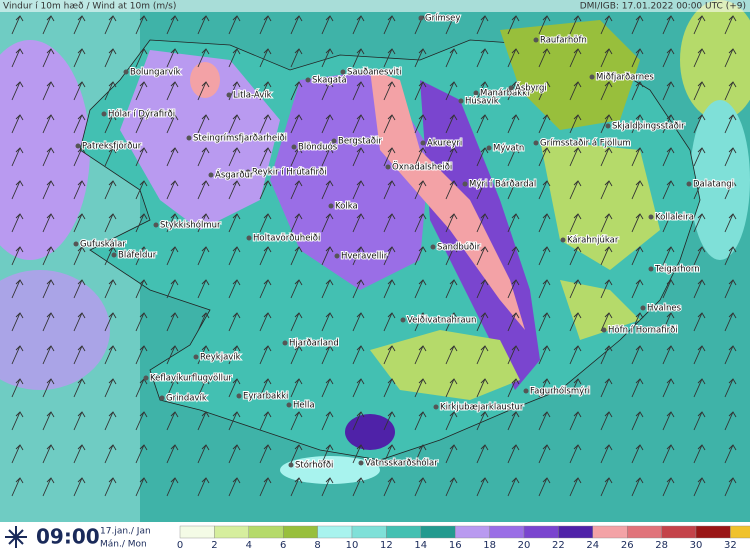 The image size is (750, 556). Describe the element at coordinates (713, 185) in the screenshot. I see `place-label: Dalatangi` at that location.